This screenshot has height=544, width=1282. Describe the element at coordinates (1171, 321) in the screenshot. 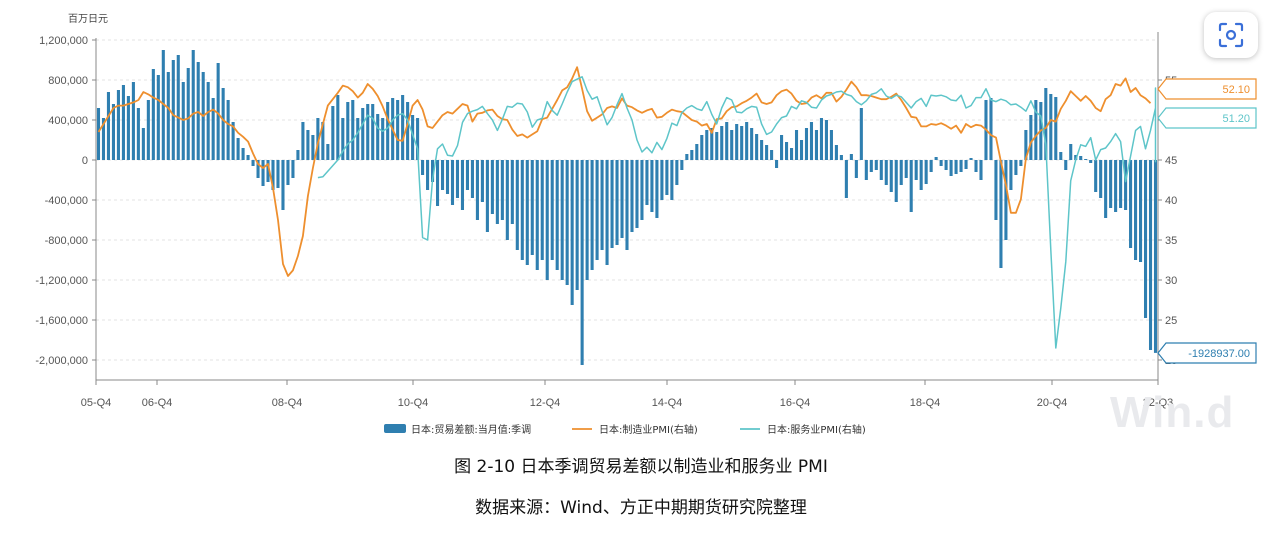

I see `y-right-tick-label: 25` at that location.